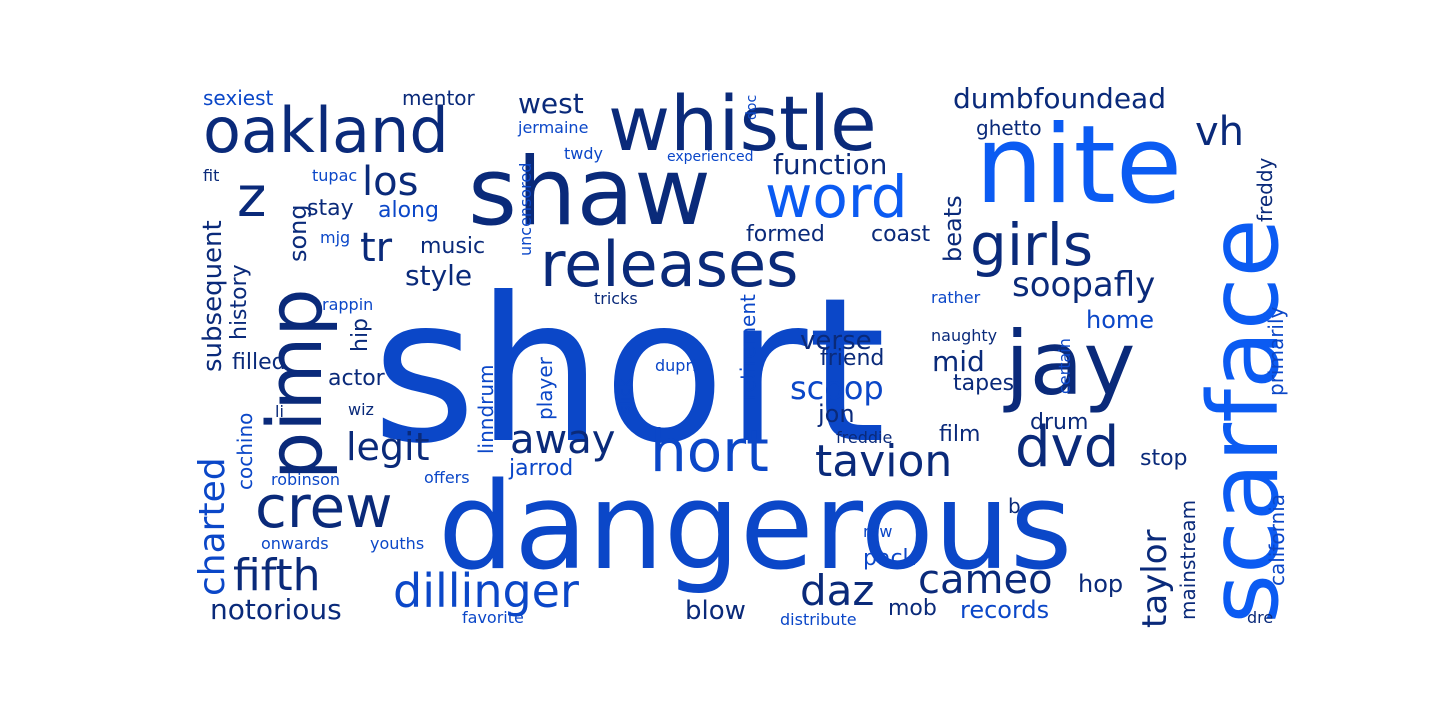  Describe the element at coordinates (818, 619) in the screenshot. I see `word-distribute: distribute` at that location.